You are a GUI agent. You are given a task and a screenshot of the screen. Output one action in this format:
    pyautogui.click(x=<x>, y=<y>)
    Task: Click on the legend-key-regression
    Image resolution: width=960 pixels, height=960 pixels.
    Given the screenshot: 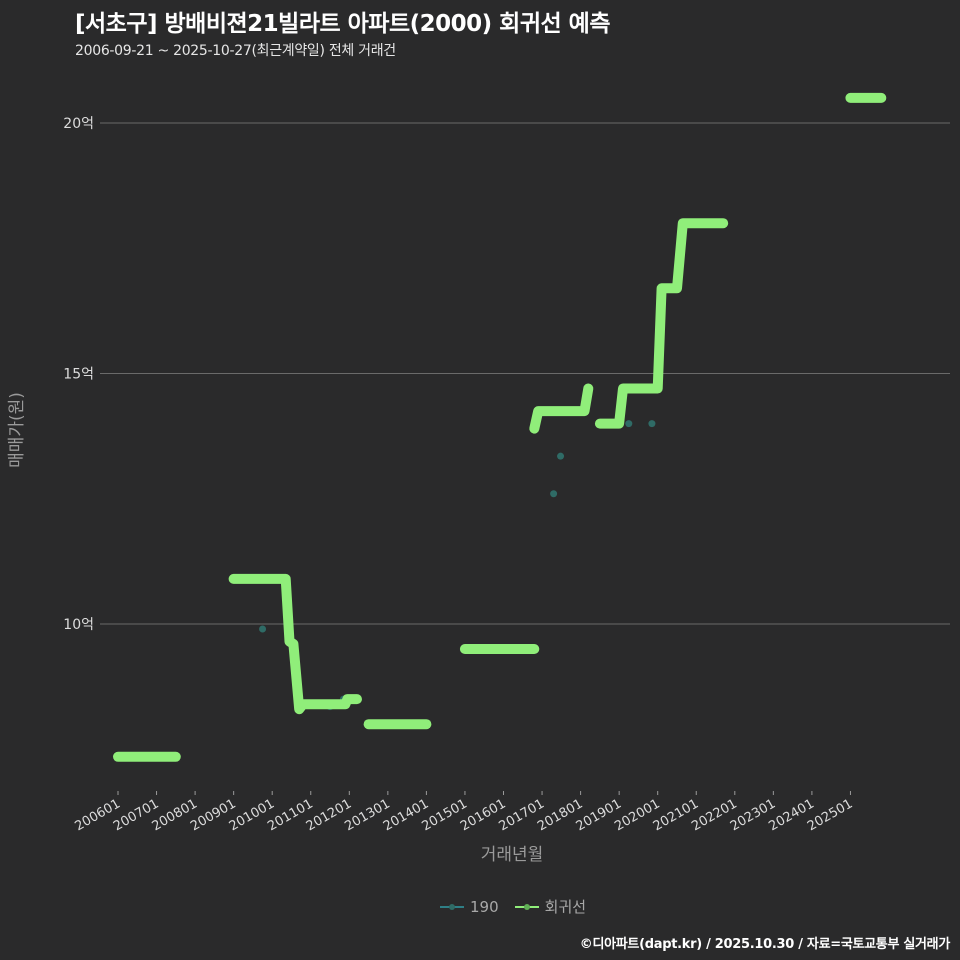 What is the action you would take?
    pyautogui.click(x=526, y=907)
    